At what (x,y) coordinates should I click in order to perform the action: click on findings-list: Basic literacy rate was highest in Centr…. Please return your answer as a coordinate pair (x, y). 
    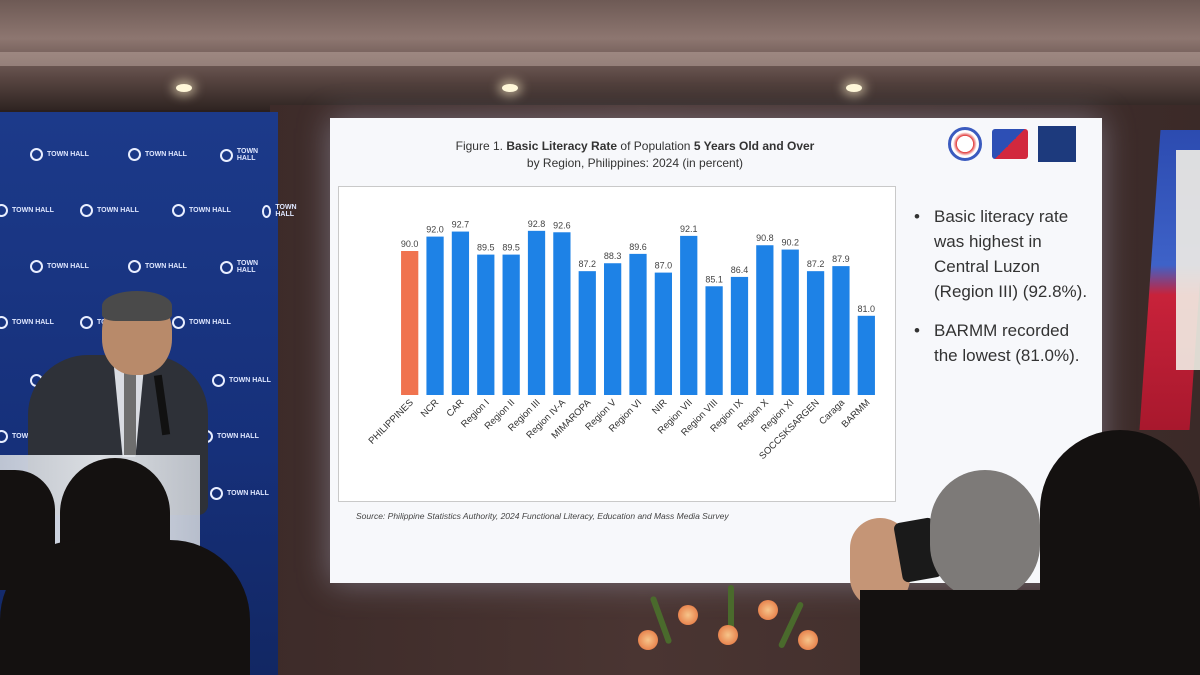
    Looking at the image, I should click on (1000, 293).